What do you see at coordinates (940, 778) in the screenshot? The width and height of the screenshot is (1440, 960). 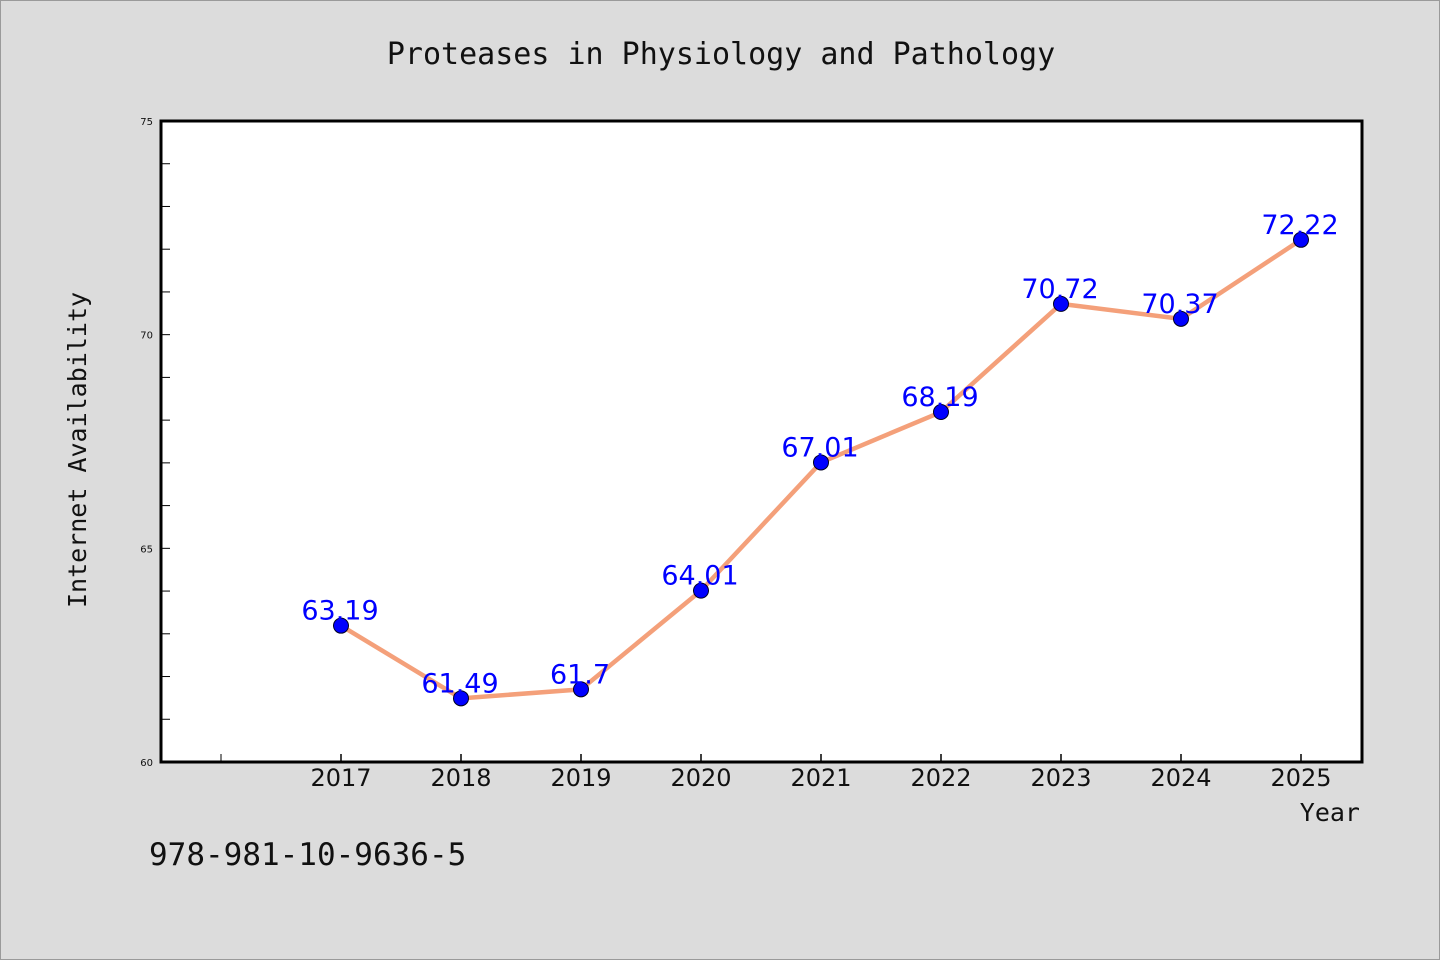 I see `x-tick-label: 2022` at bounding box center [940, 778].